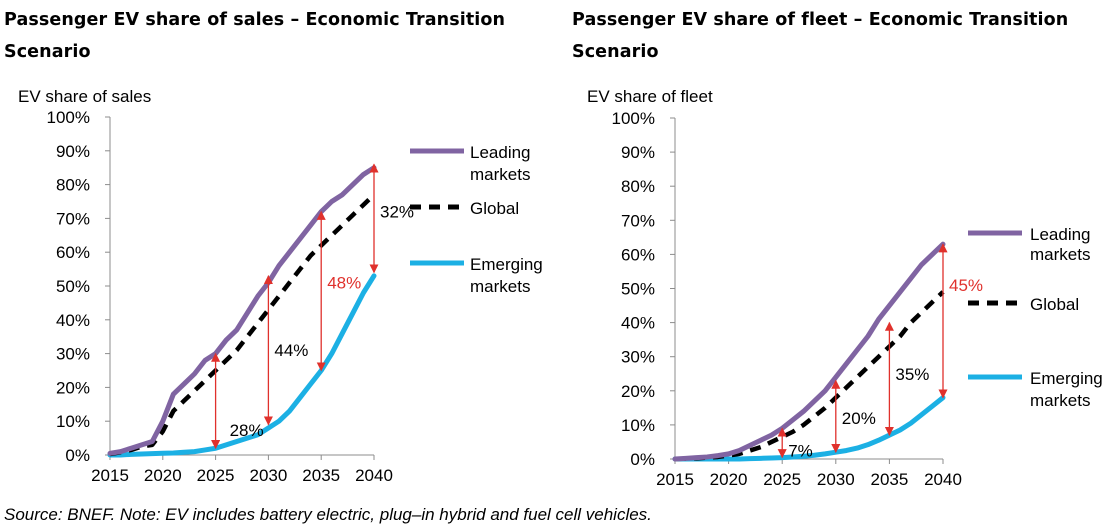  I want to click on gap-label: 35%, so click(912, 374).